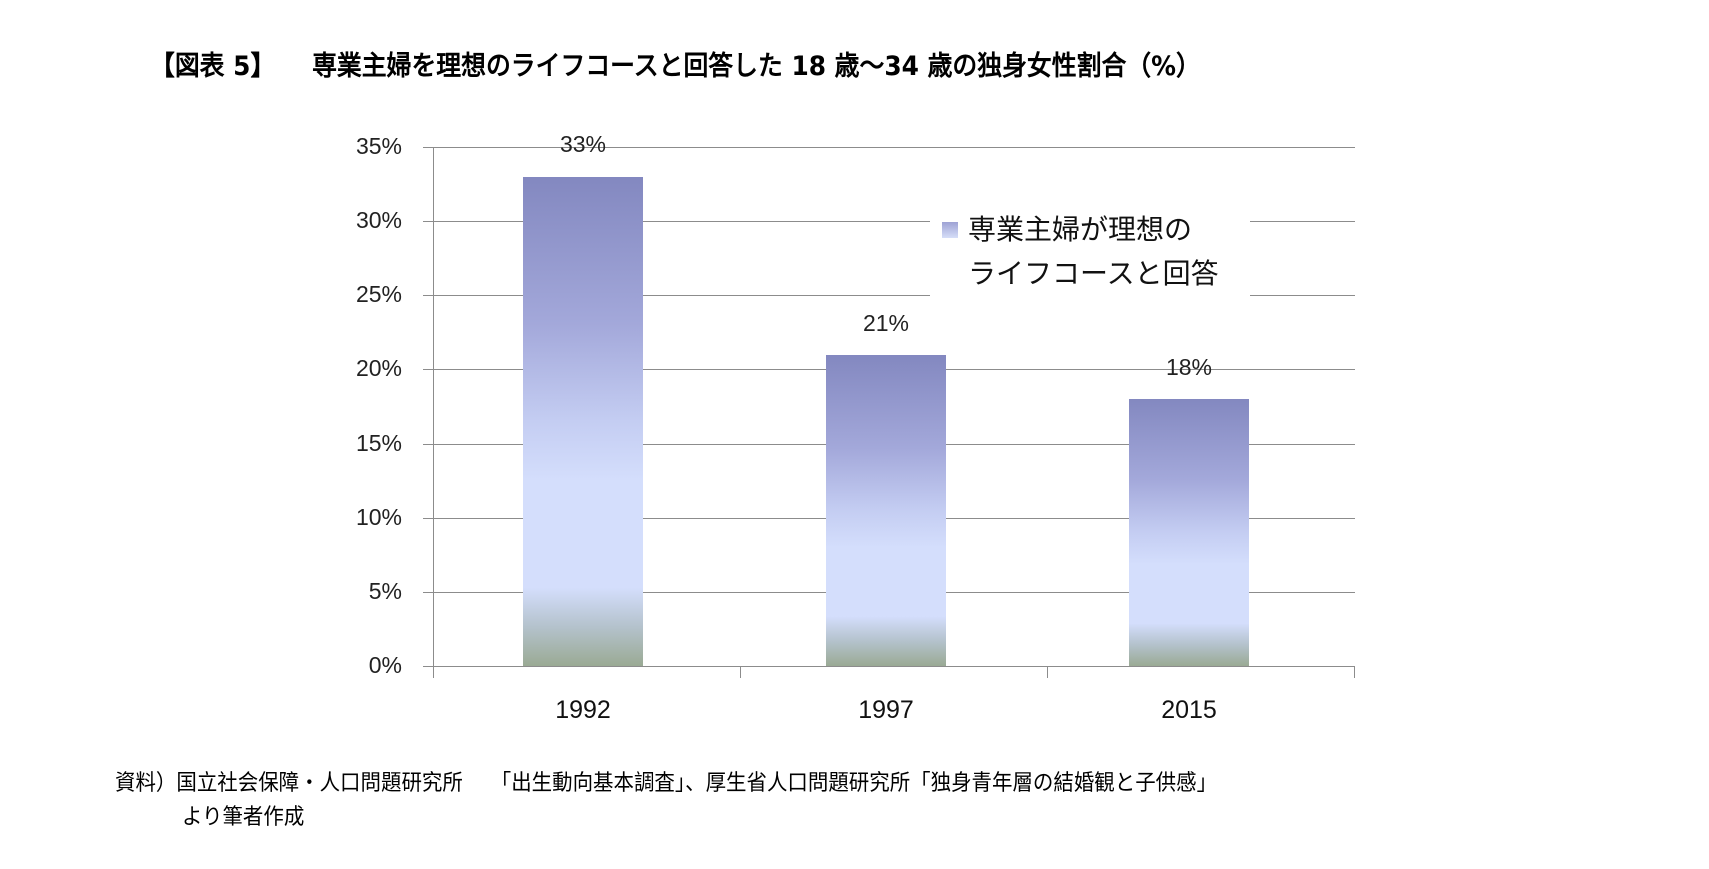 The image size is (1709, 869). I want to click on chart-legend: 専業主婦が理想の ライフコースと回答, so click(1090, 253).